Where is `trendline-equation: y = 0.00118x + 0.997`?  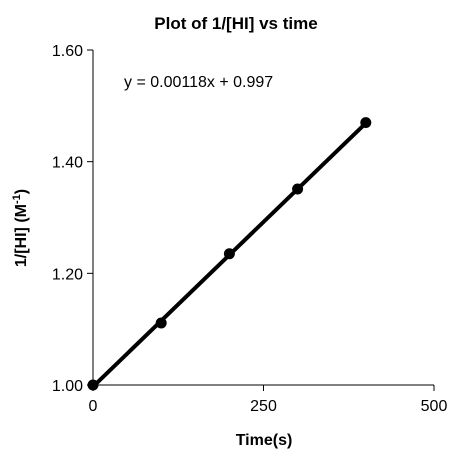
trendline-equation: y = 0.00118x + 0.997 is located at coordinates (198, 82).